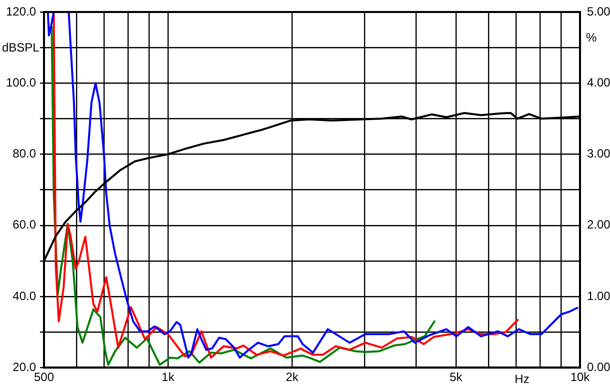 The height and width of the screenshot is (388, 610). Describe the element at coordinates (21, 82) in the screenshot. I see `y-tick-label: 100.0` at that location.